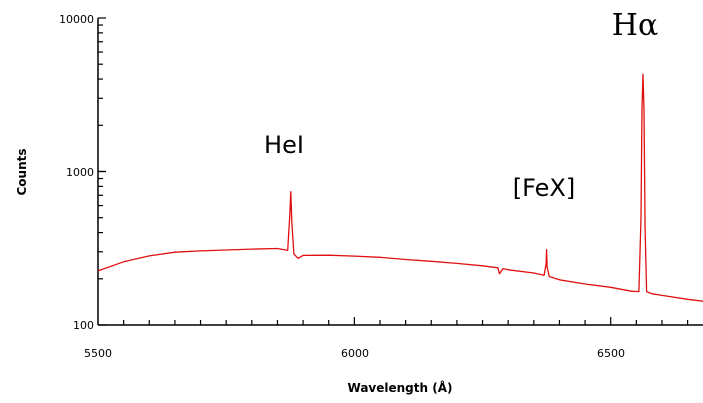 The height and width of the screenshot is (403, 703). Describe the element at coordinates (83, 325) in the screenshot. I see `y-tick-label-100: 100` at that location.